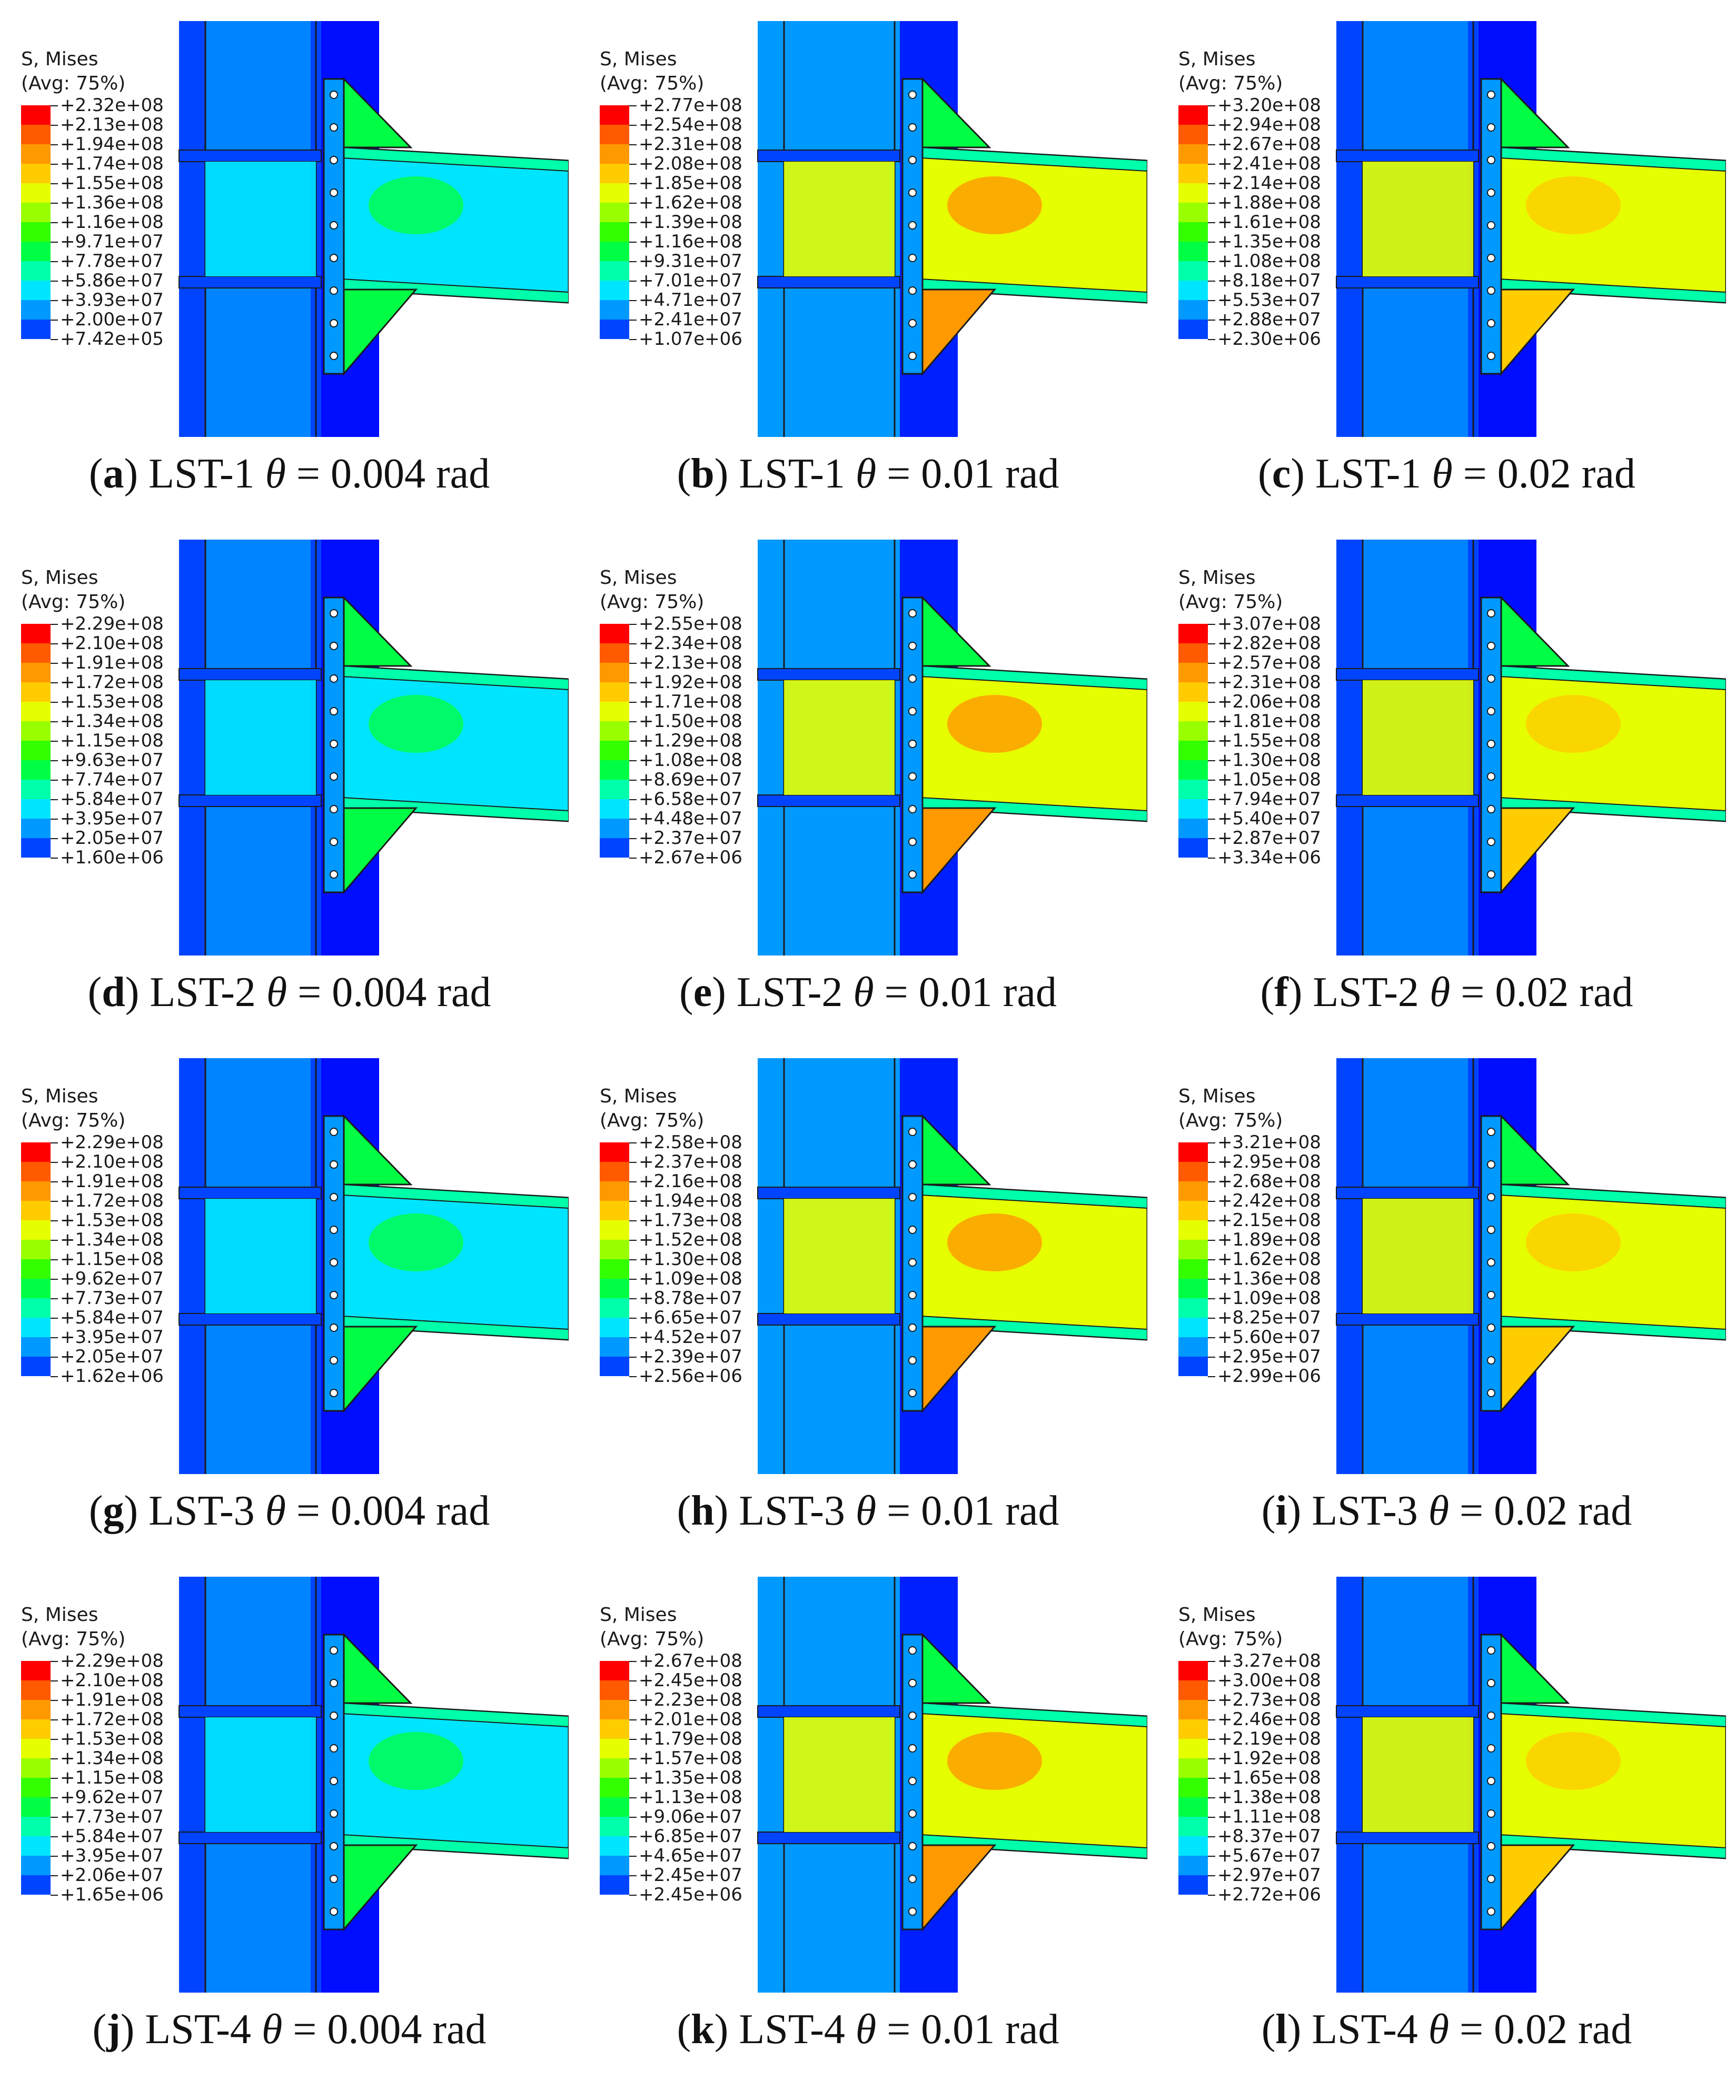 This screenshot has height=2100, width=1736. Describe the element at coordinates (112, 1837) in the screenshot. I see `legend-level-label: +5.84e+07` at that location.